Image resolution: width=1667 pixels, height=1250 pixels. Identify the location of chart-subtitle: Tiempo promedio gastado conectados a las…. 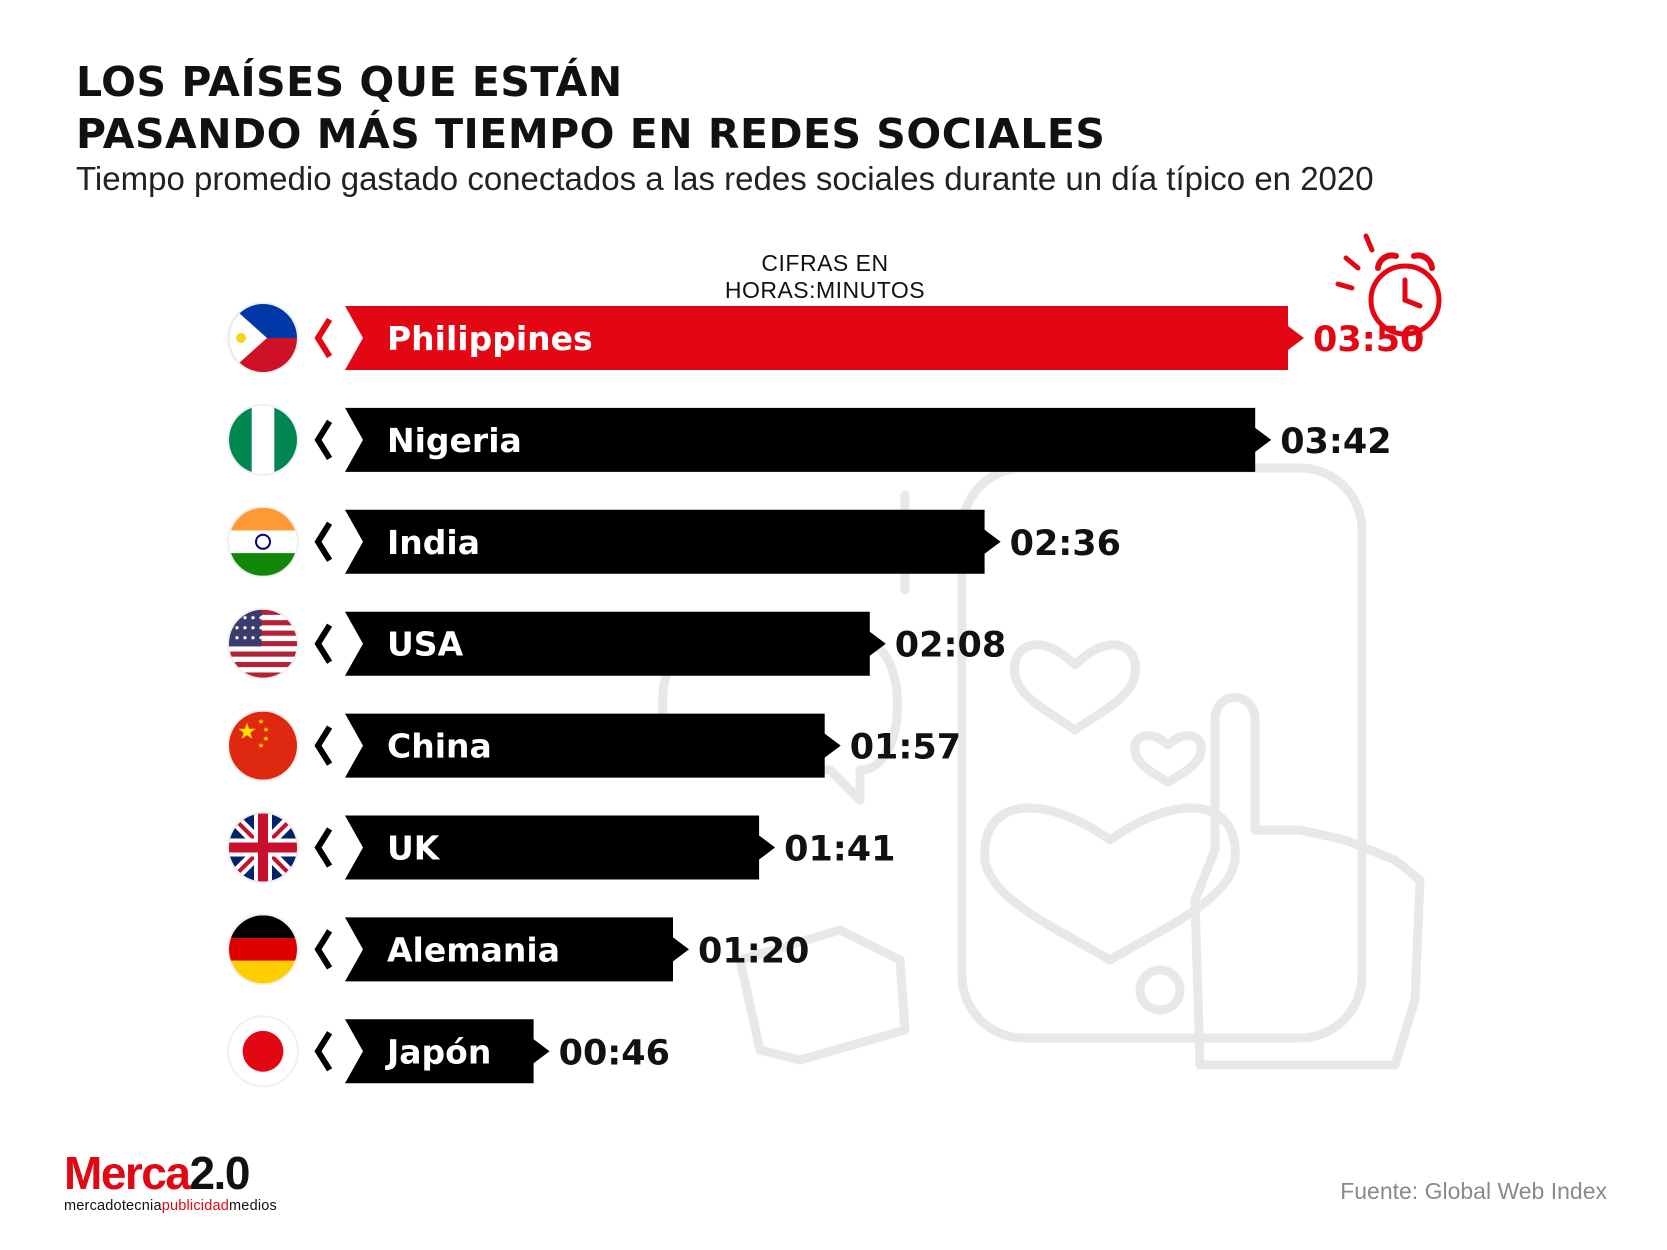
(725, 178).